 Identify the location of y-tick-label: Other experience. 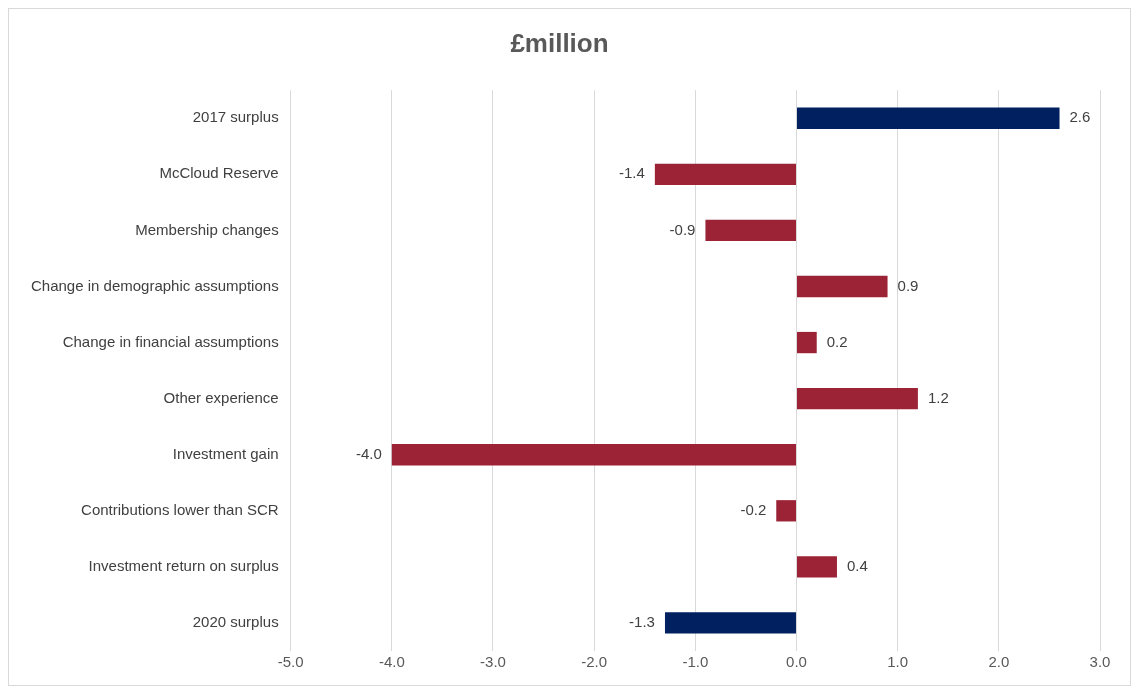
(221, 397).